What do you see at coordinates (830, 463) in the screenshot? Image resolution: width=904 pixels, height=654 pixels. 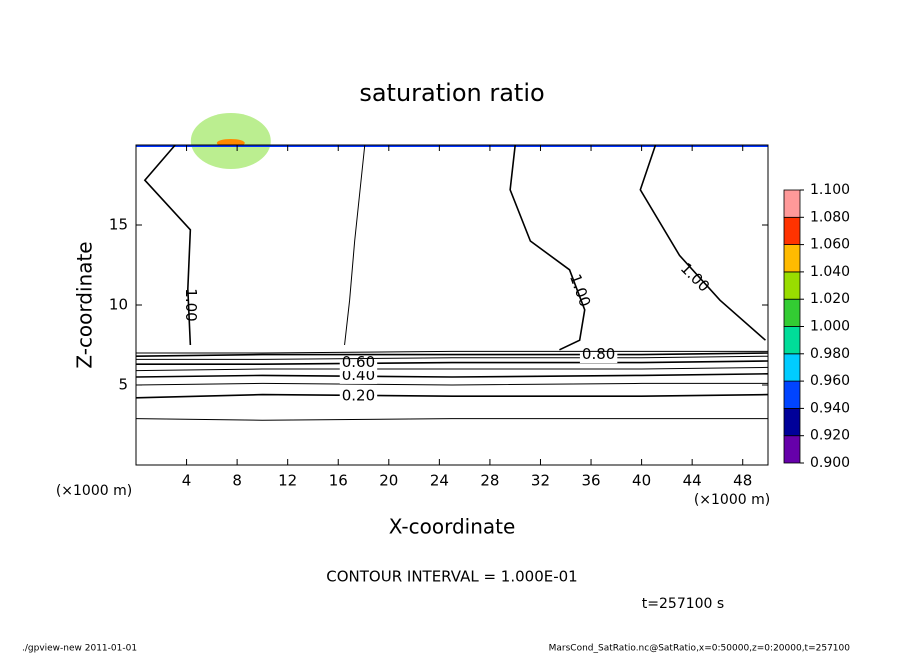 I see `colorbar-tick-label: 0.900` at bounding box center [830, 463].